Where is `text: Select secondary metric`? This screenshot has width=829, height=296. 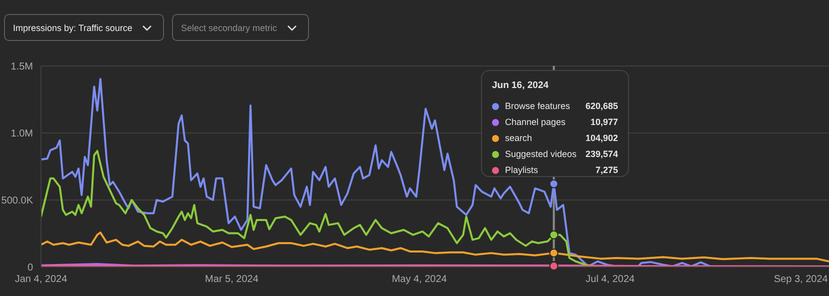
text: Select secondary metric is located at coordinates (229, 28).